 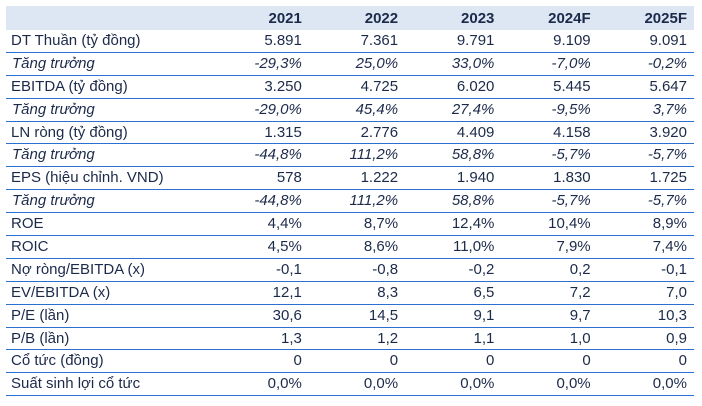 I want to click on cell-value: 30,6, so click(x=260, y=316).